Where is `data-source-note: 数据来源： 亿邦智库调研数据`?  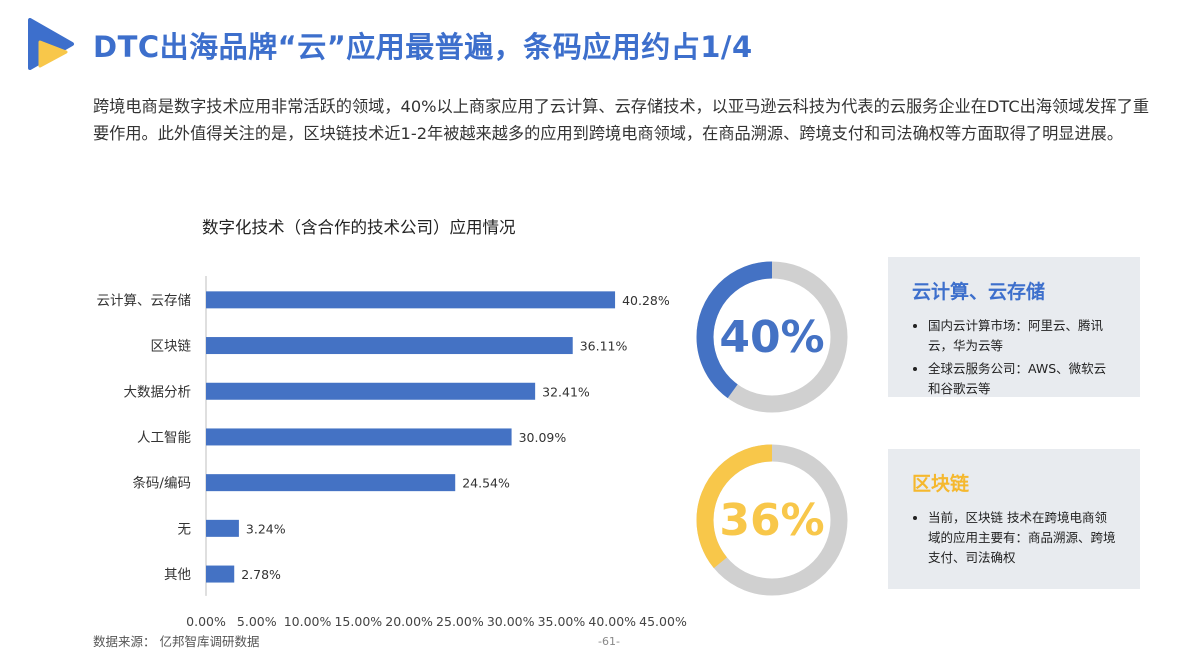 data-source-note: 数据来源： 亿邦智库调研数据 is located at coordinates (176, 641).